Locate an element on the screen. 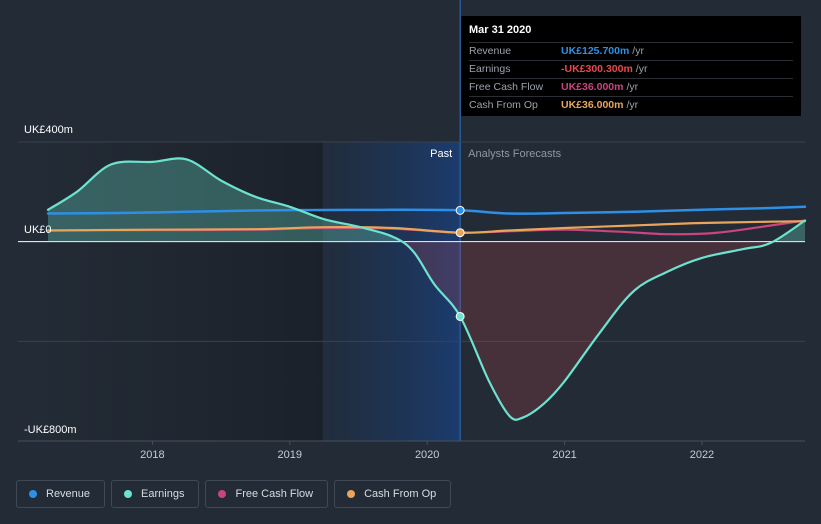 Image resolution: width=821 pixels, height=524 pixels. tooltip-label: Free Cash Flow is located at coordinates (506, 87).